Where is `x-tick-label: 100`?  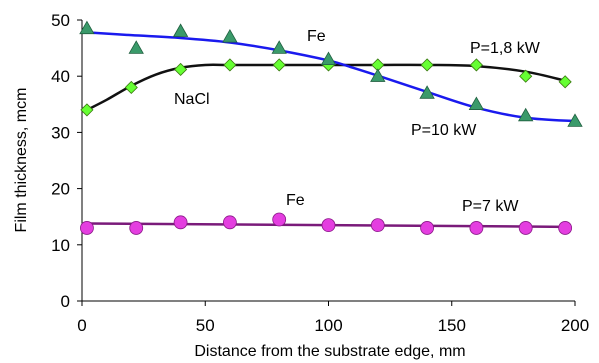
x-tick-label: 100 is located at coordinates (328, 325).